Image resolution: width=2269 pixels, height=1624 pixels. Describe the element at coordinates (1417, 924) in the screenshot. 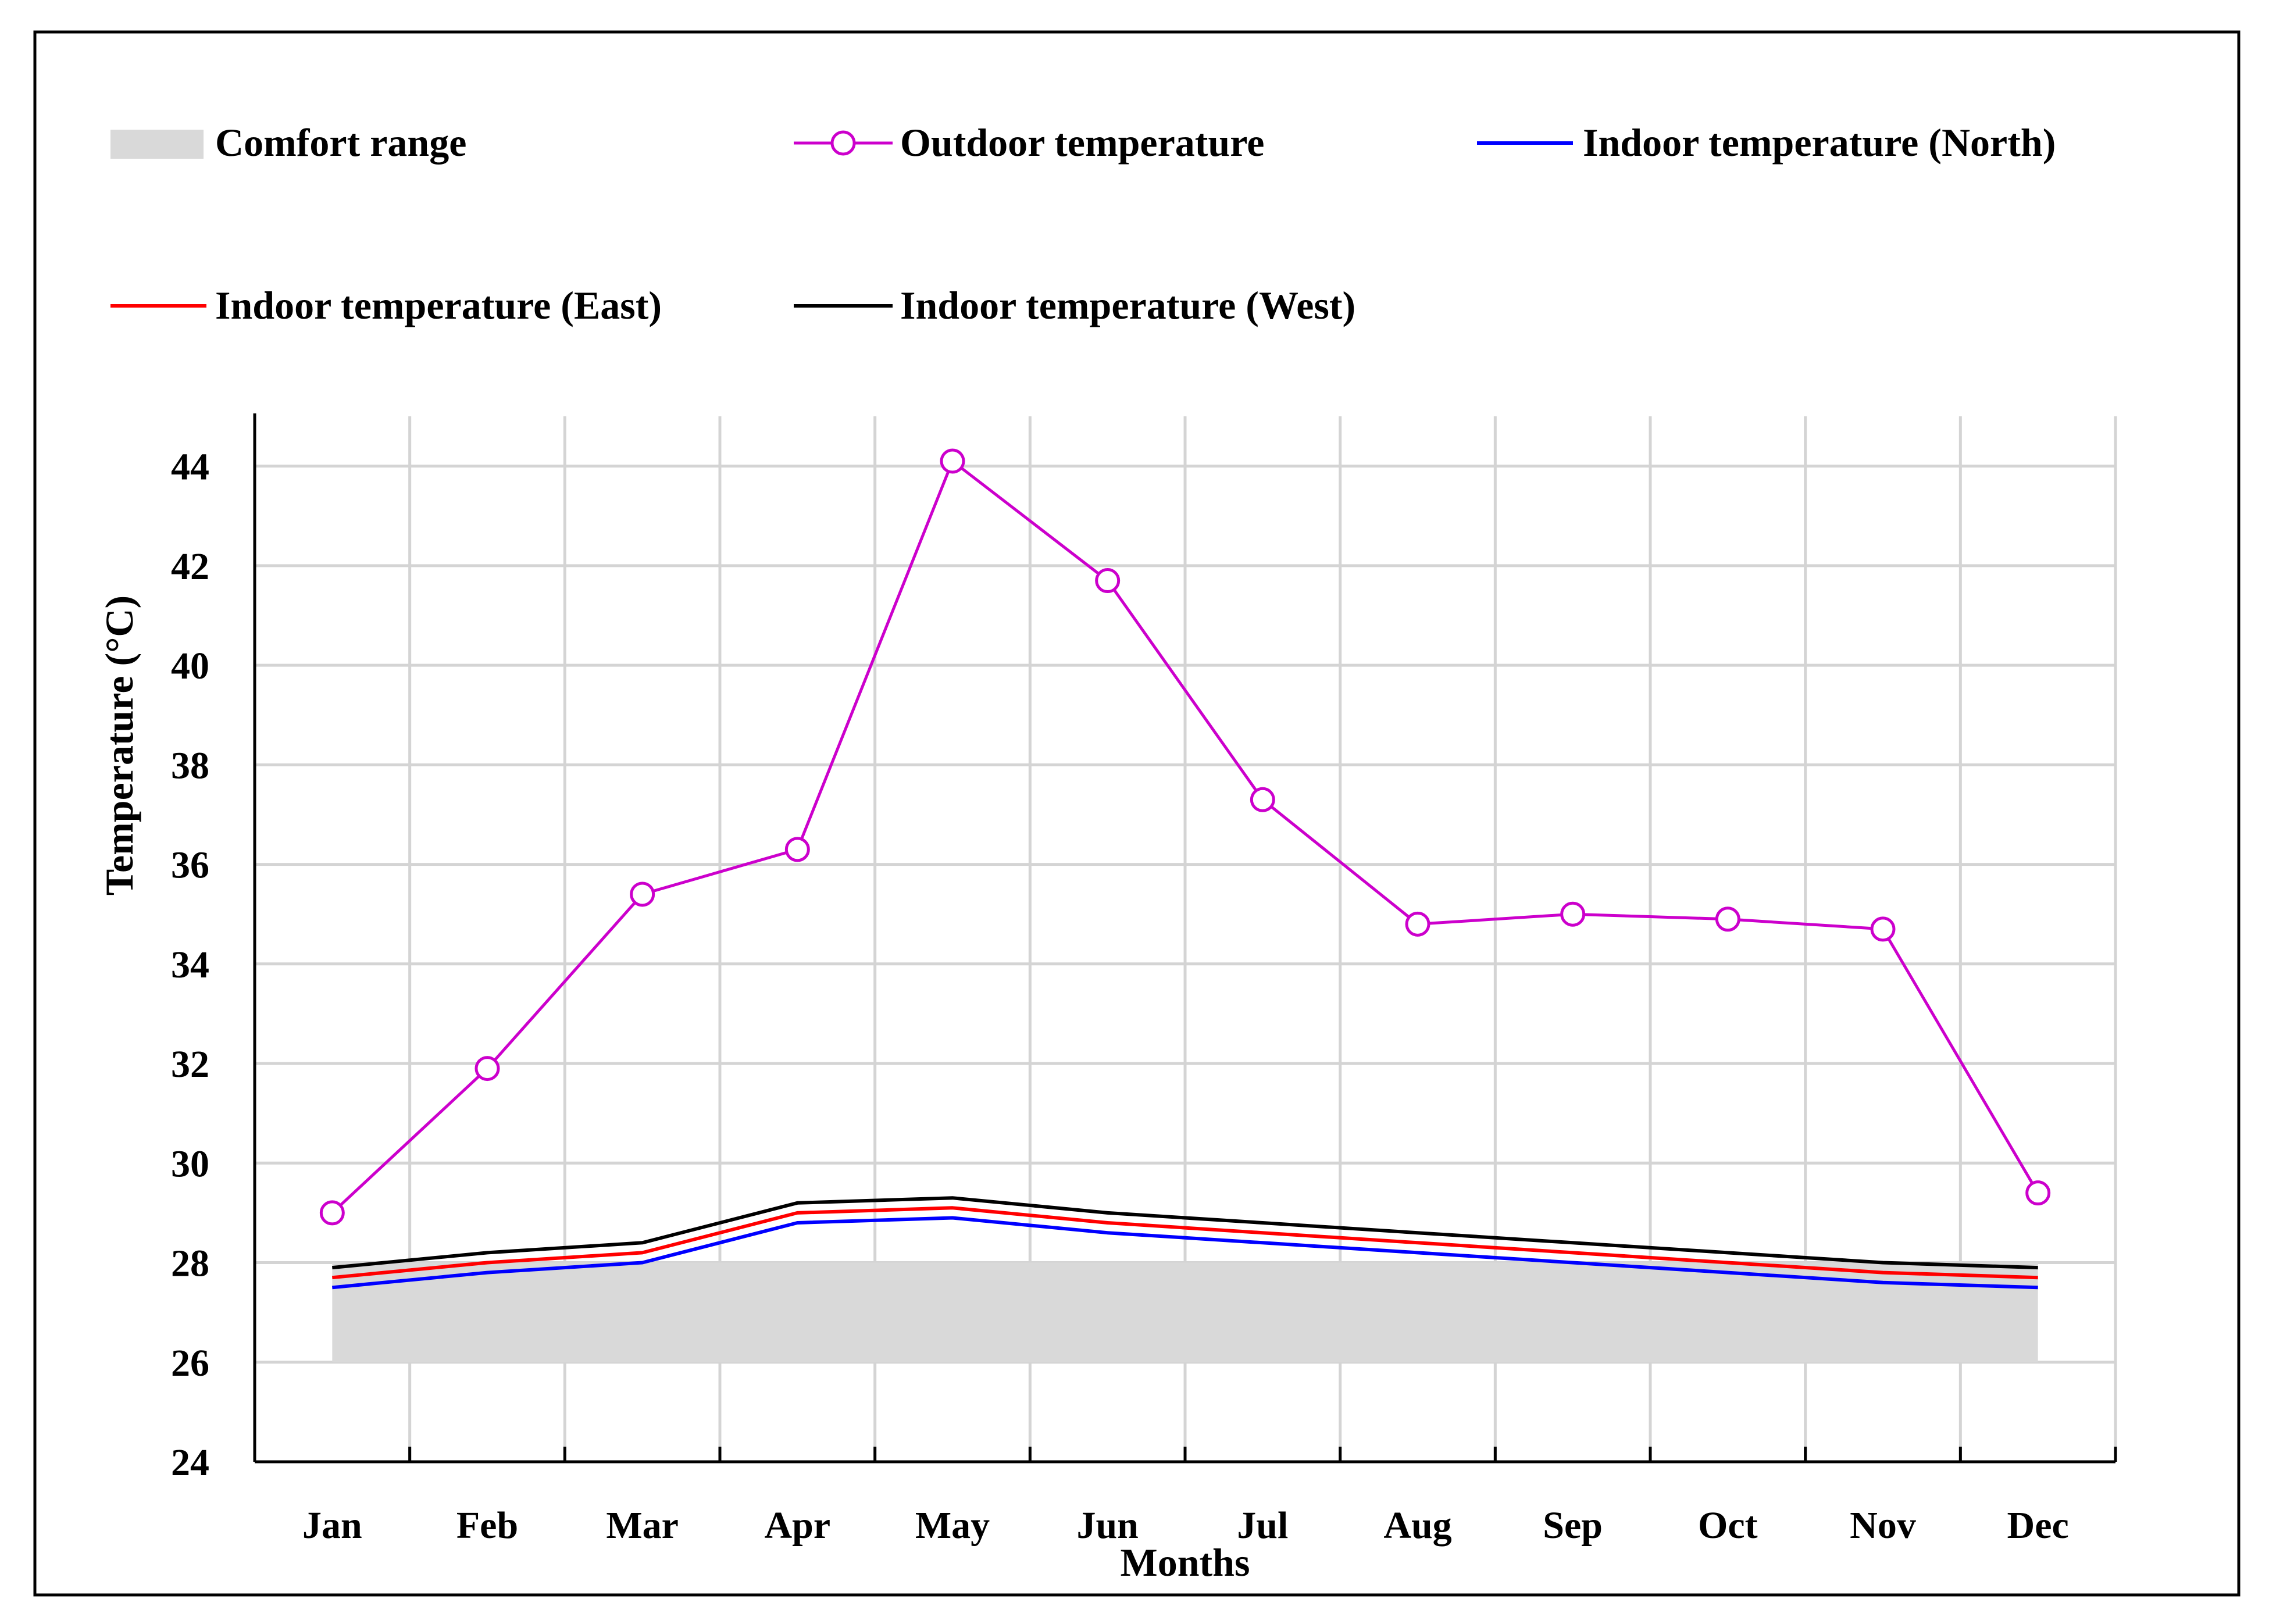

I see `data-point-outdoor-temperature-aug` at that location.